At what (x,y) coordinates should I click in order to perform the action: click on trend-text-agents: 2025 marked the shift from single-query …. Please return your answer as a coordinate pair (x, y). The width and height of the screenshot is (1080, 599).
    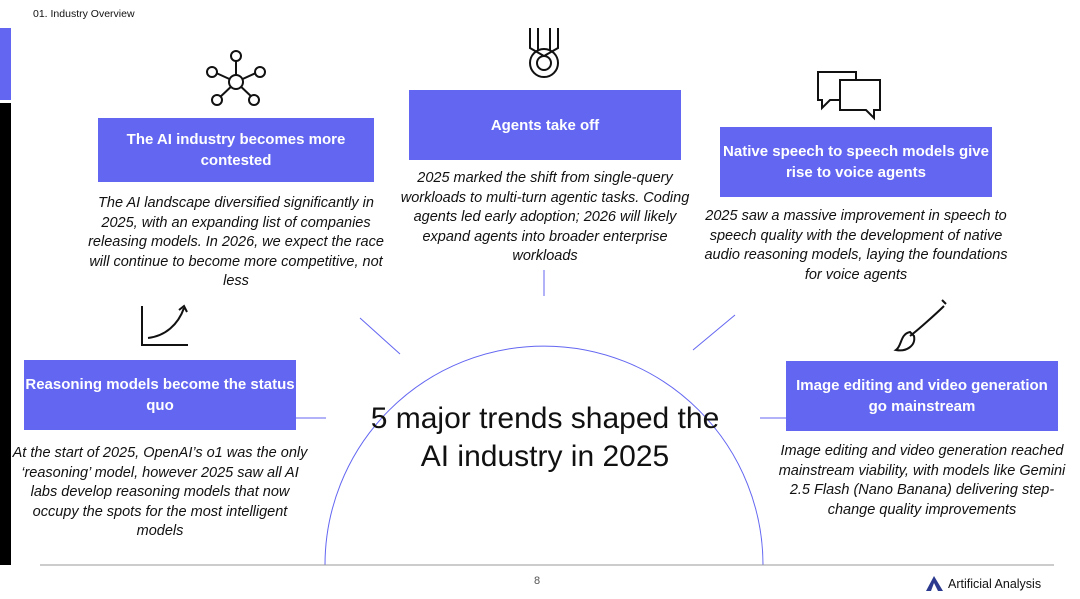
    Looking at the image, I should click on (545, 217).